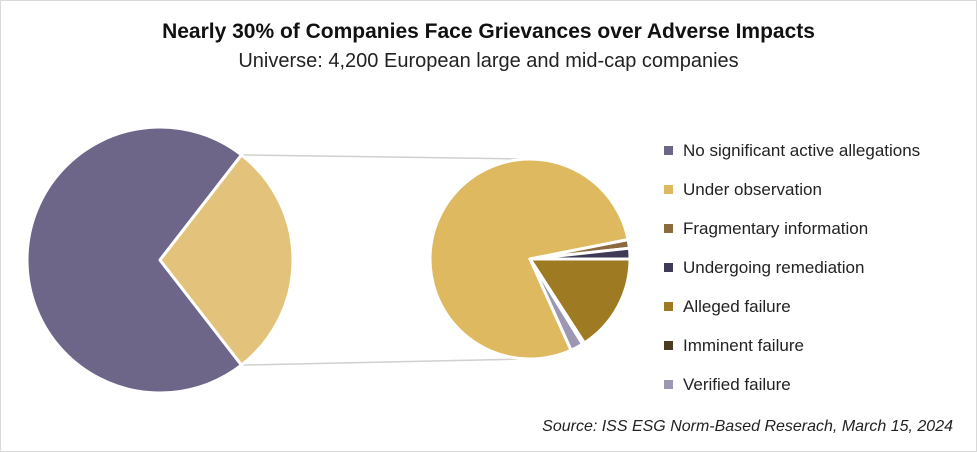  Describe the element at coordinates (743, 345) in the screenshot. I see `legend-label: Imminent failure` at that location.